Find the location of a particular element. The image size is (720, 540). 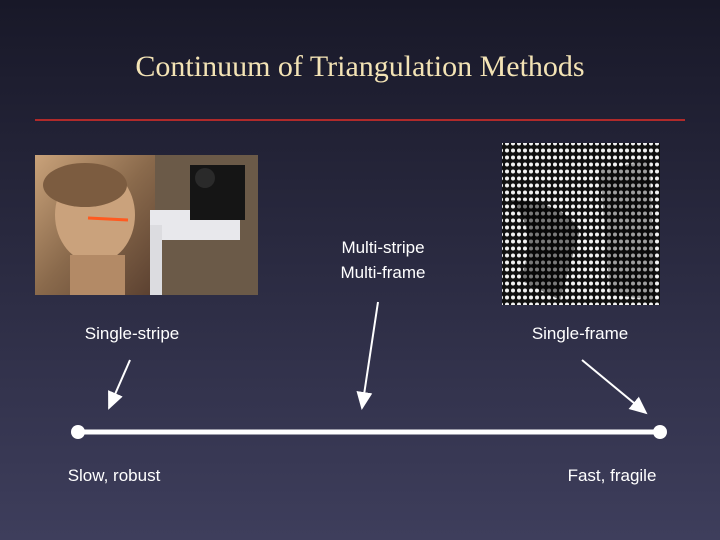

middle-label: Multi-frame is located at coordinates (382, 272).